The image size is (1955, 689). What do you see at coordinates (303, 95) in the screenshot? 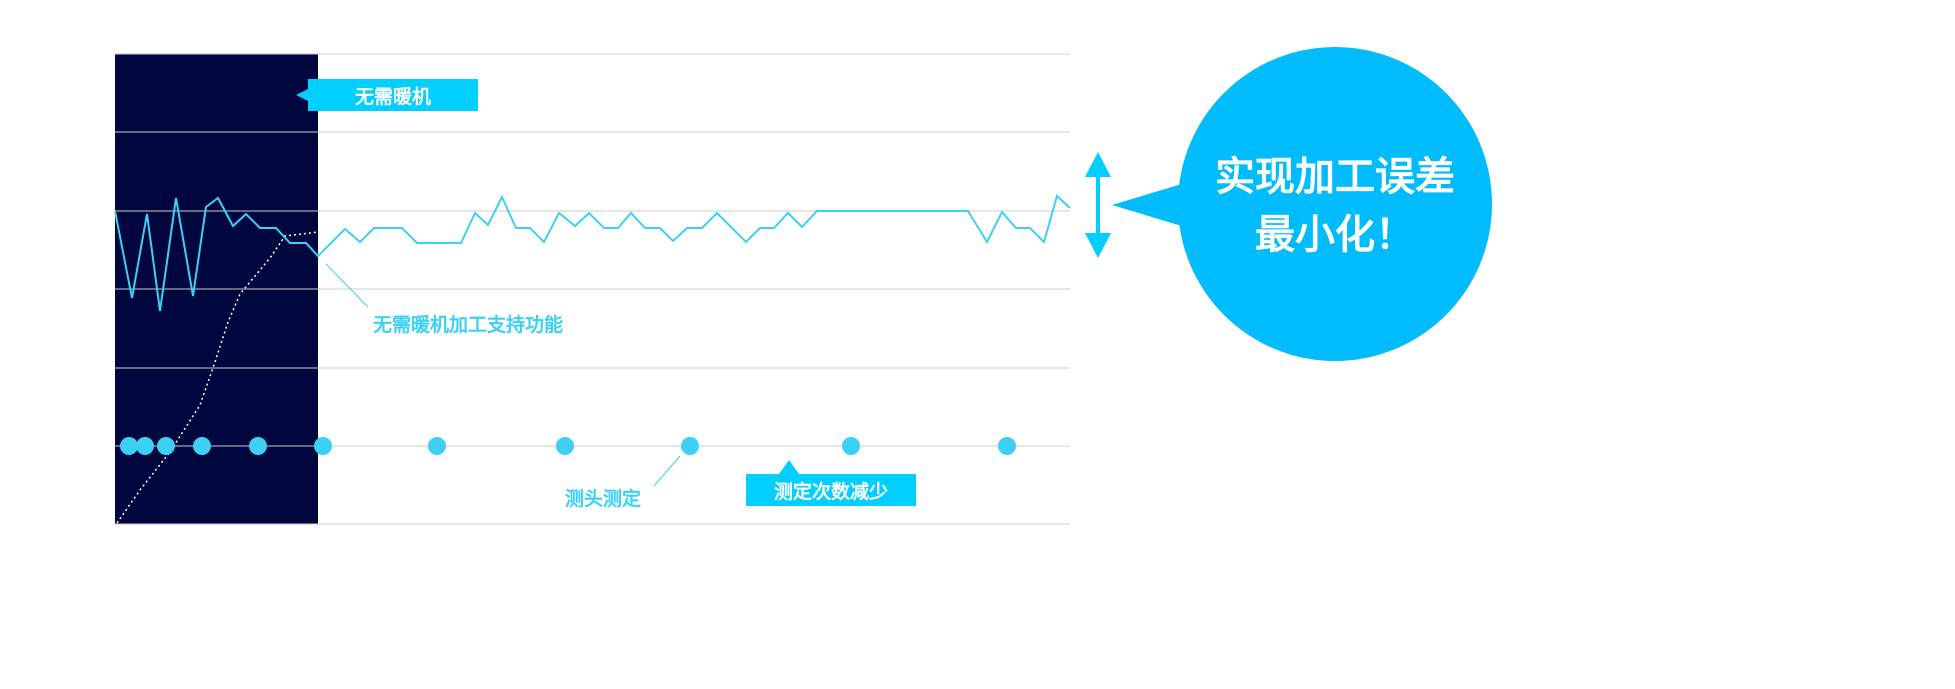
I see `tag-pointer-left` at bounding box center [303, 95].